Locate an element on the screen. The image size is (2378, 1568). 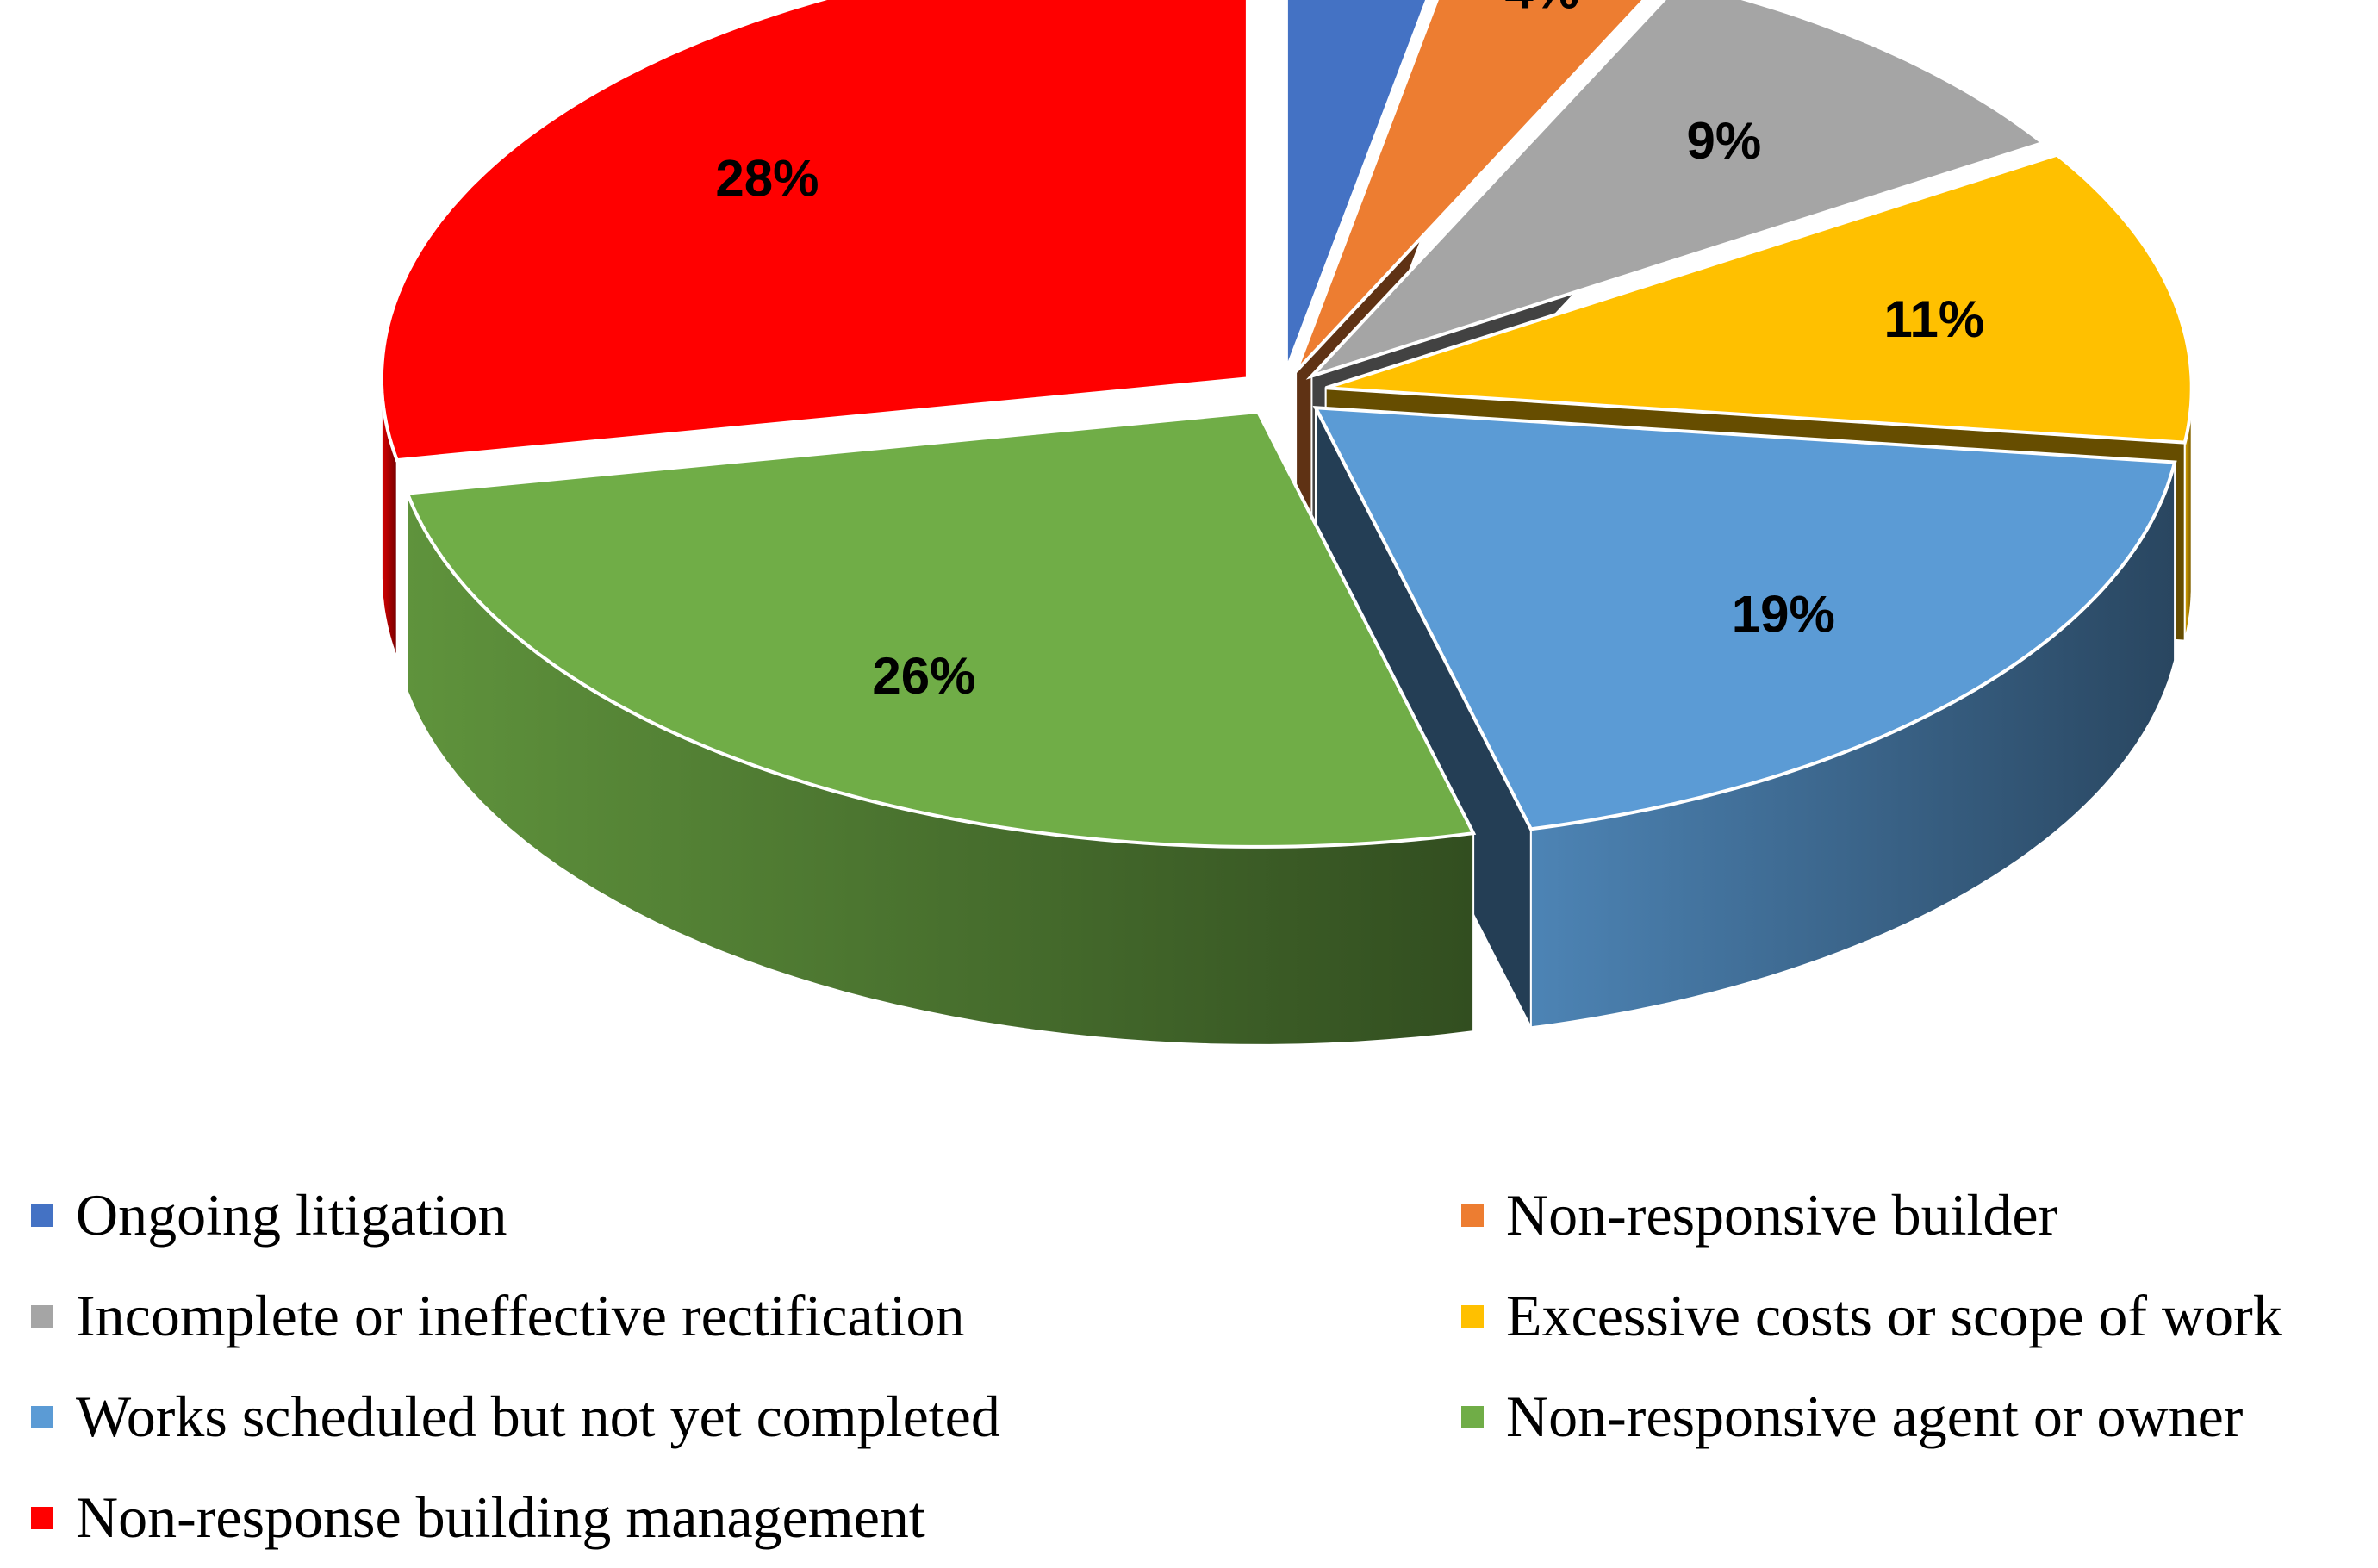
legend-label: Non-response building management is located at coordinates (500, 1517).